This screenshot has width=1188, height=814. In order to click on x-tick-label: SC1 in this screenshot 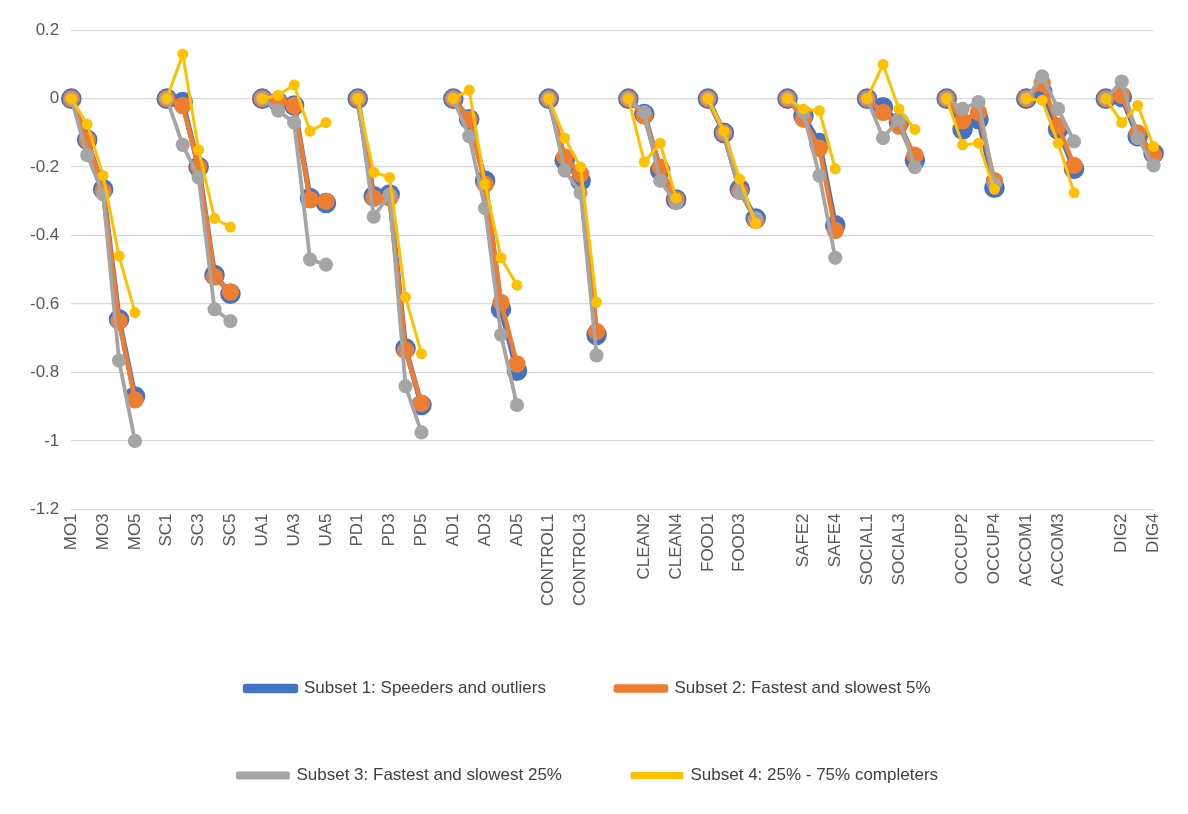, I will do `click(166, 530)`.